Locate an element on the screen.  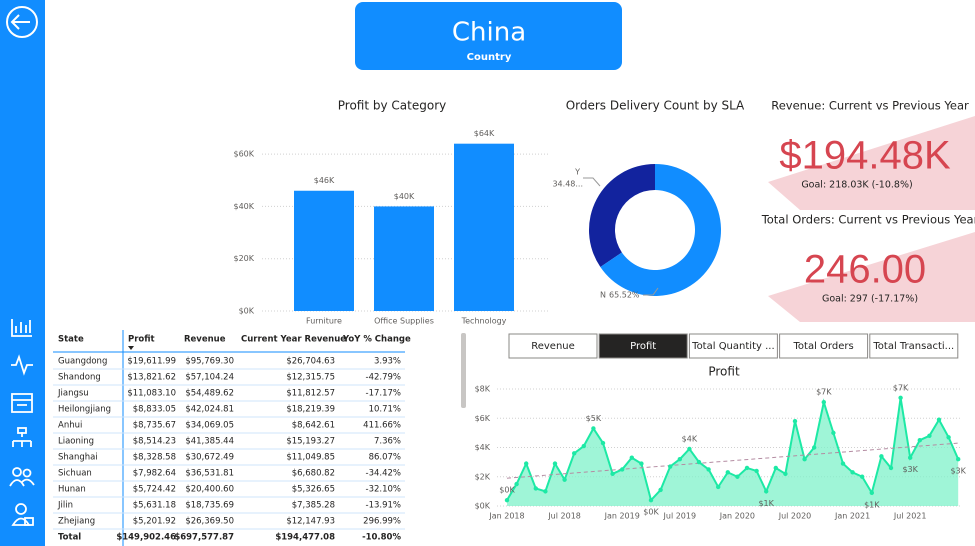
table-cell: $5,201.92 is located at coordinates (154, 522).